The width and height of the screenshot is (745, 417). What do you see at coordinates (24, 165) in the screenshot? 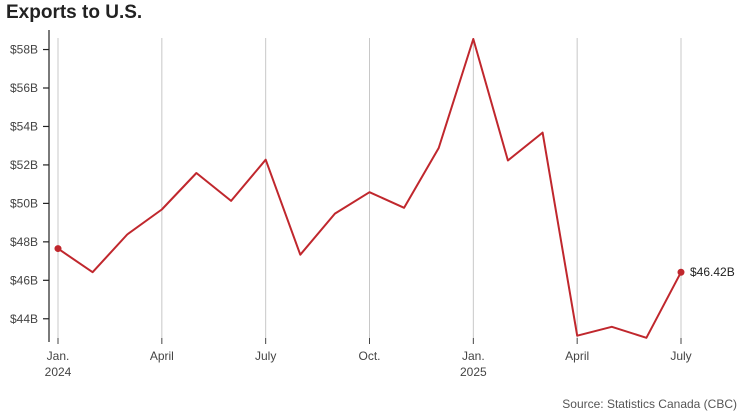
I see `y-tick-label: $52B` at bounding box center [24, 165].